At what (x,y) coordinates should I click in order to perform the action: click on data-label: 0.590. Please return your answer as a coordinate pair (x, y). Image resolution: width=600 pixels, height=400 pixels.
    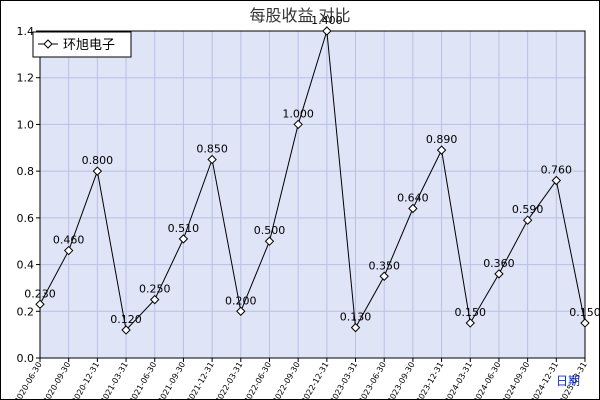
    Looking at the image, I should click on (528, 209).